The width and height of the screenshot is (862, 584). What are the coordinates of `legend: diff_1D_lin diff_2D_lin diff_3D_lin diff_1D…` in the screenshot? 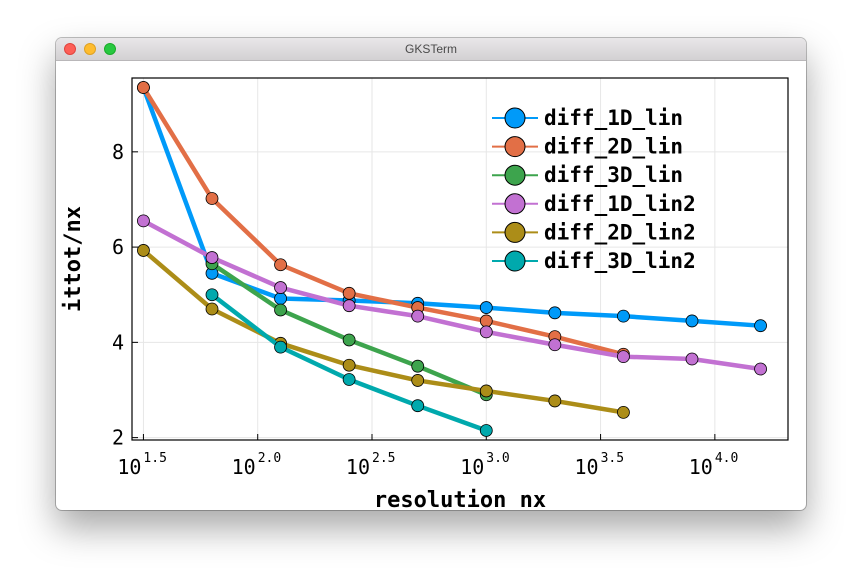 It's located at (594, 189).